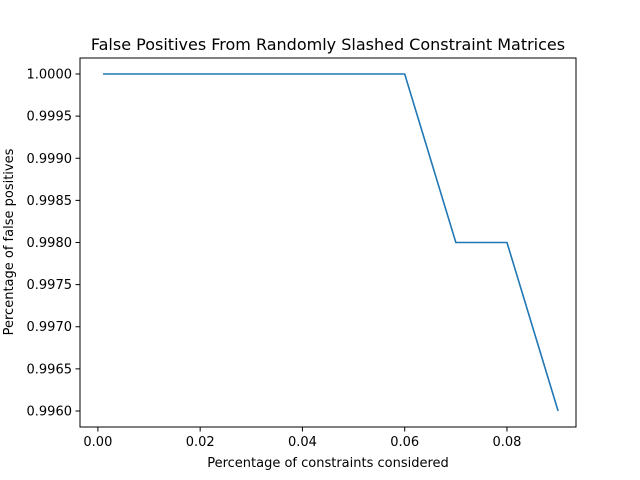 This screenshot has width=640, height=480. Describe the element at coordinates (50, 75) in the screenshot. I see `y-tick-label: 1.0000` at that location.